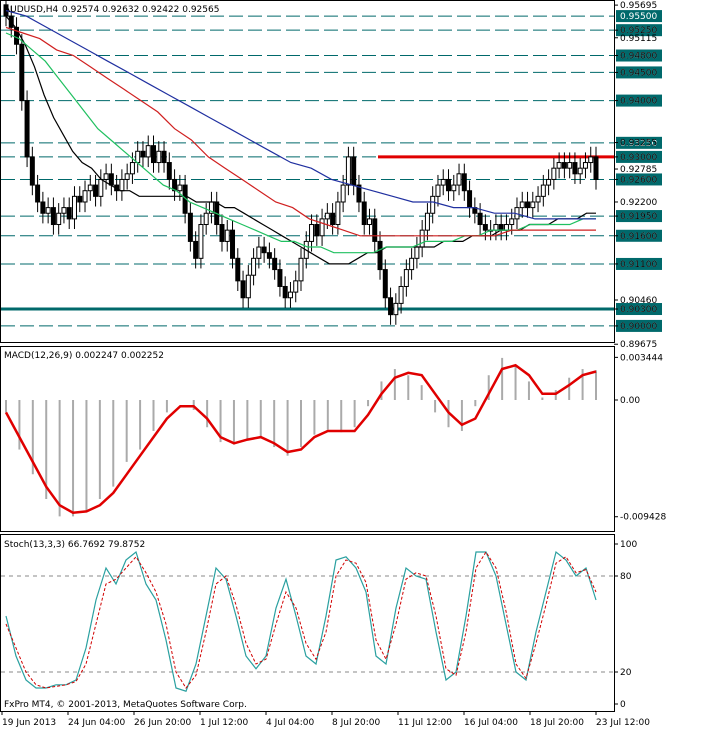  What do you see at coordinates (356, 723) in the screenshot?
I see `time-axis-label: 8 Jul 20:00` at bounding box center [356, 723].